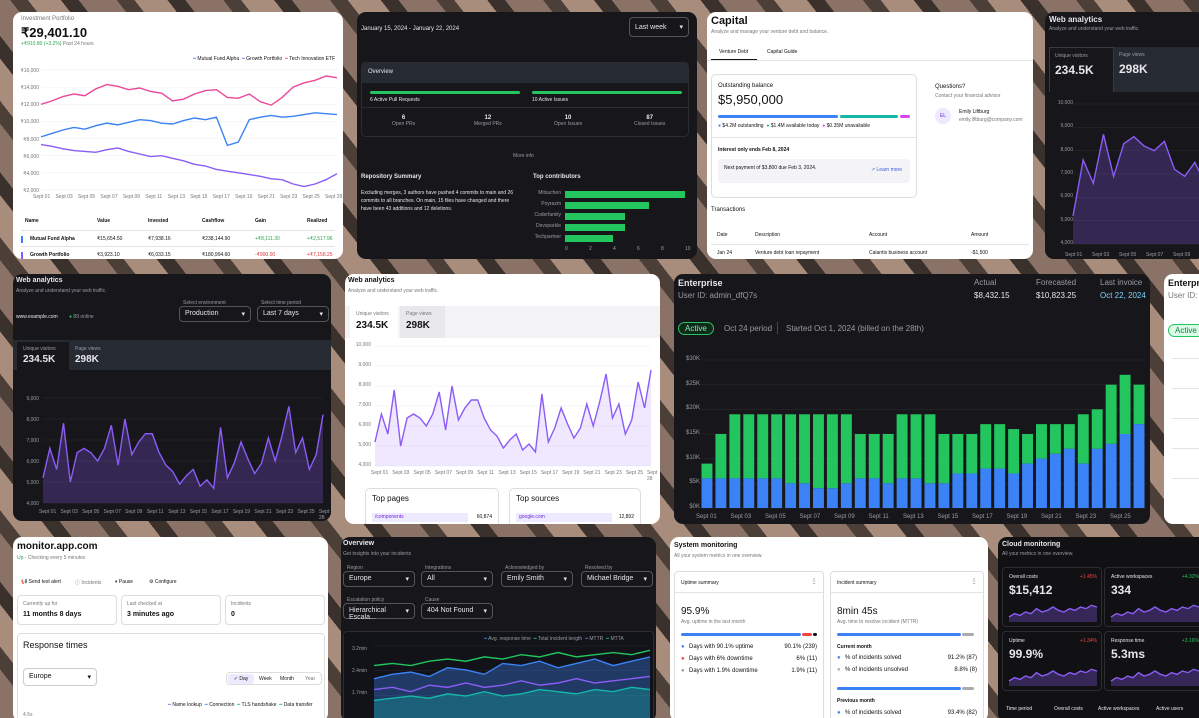  I want to click on range-day: ✓ Day, so click(241, 679).